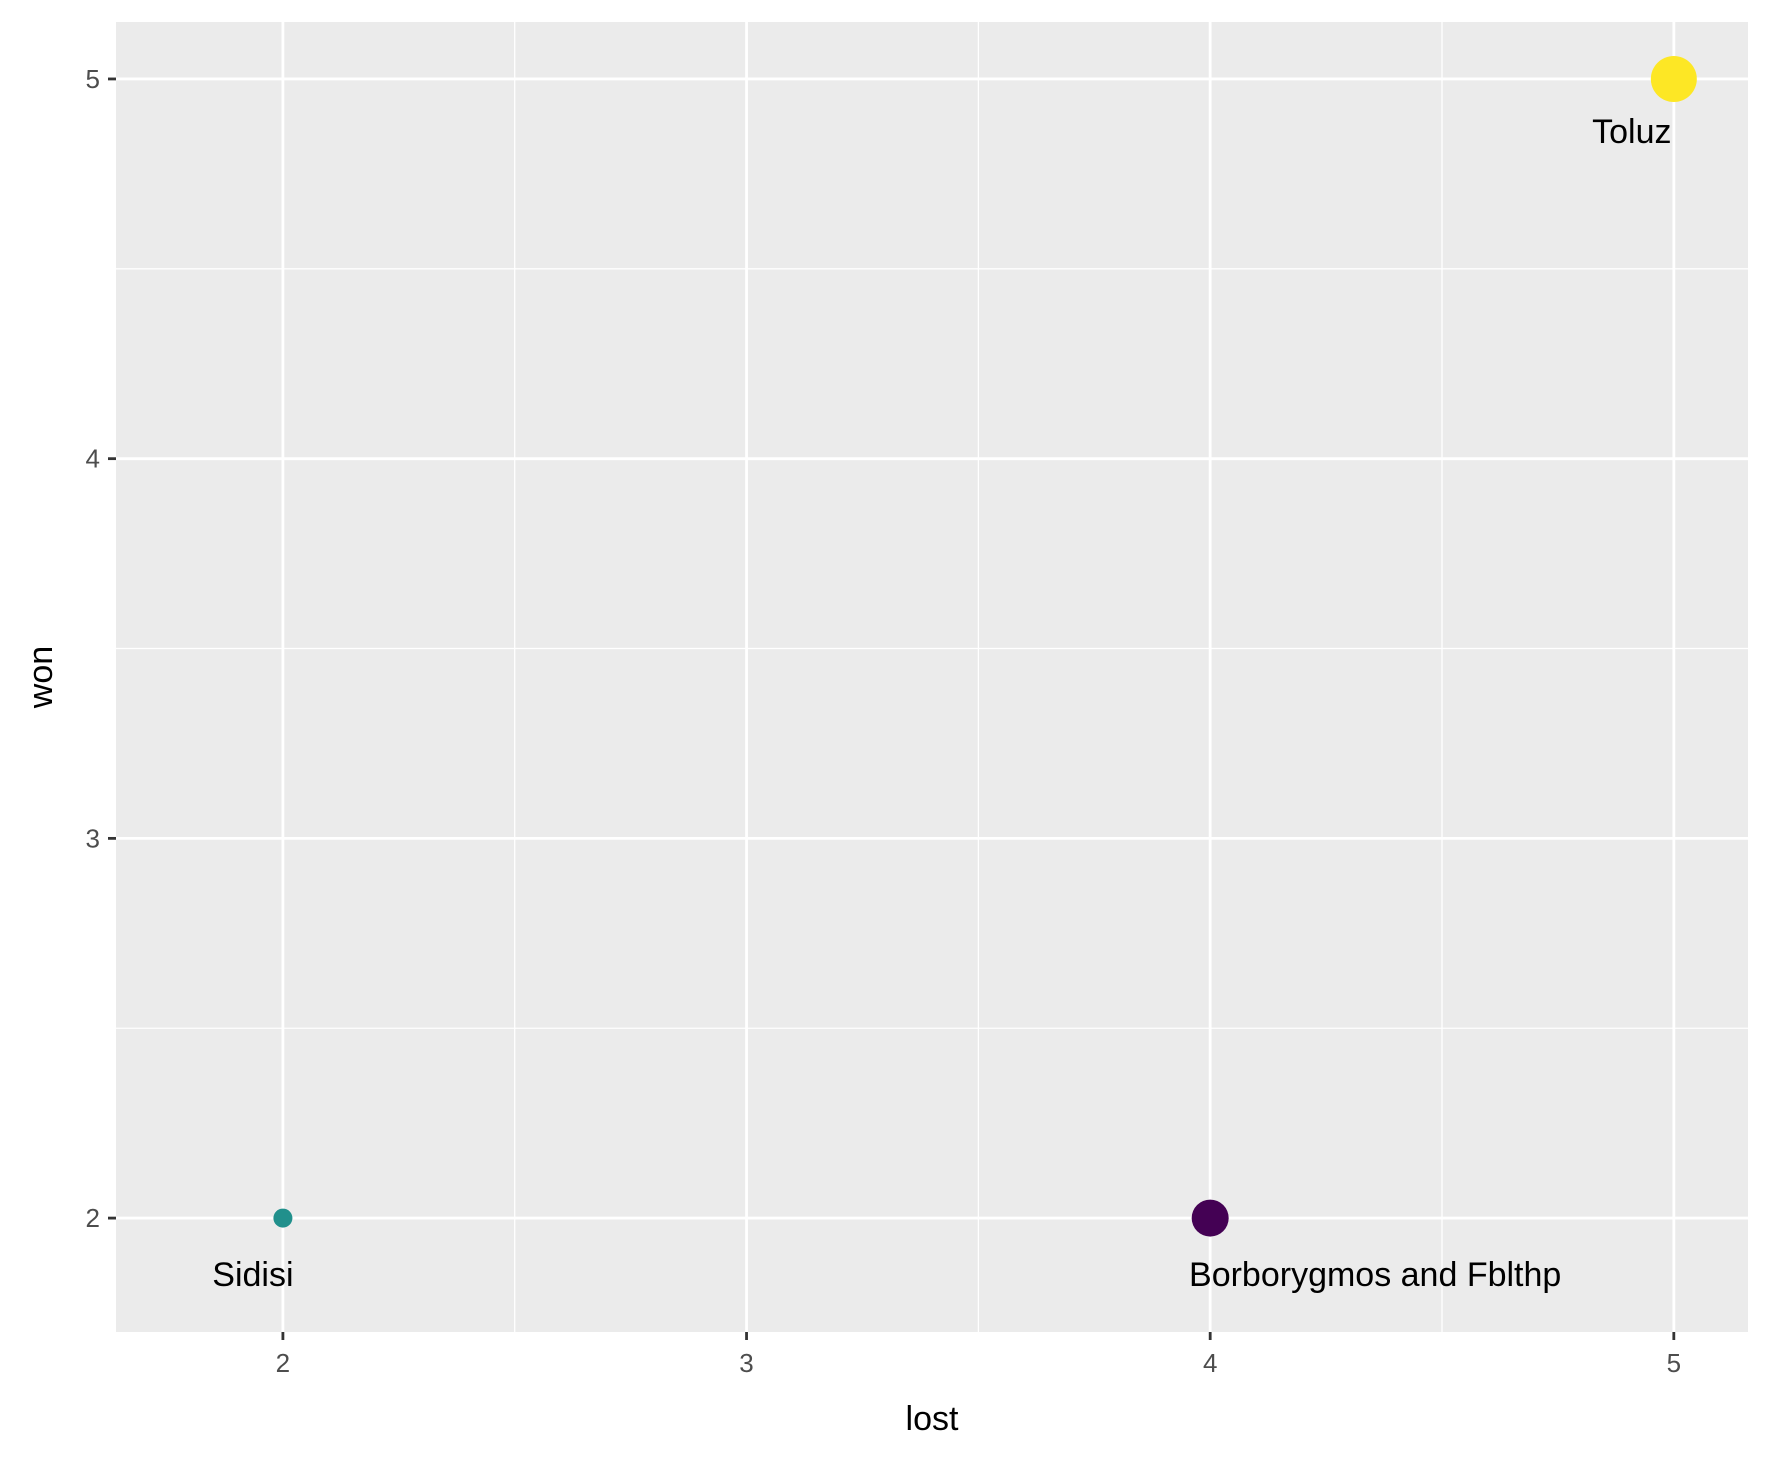 This screenshot has height=1462, width=1765. Describe the element at coordinates (283, 1363) in the screenshot. I see `x-tick-label: 2` at that location.